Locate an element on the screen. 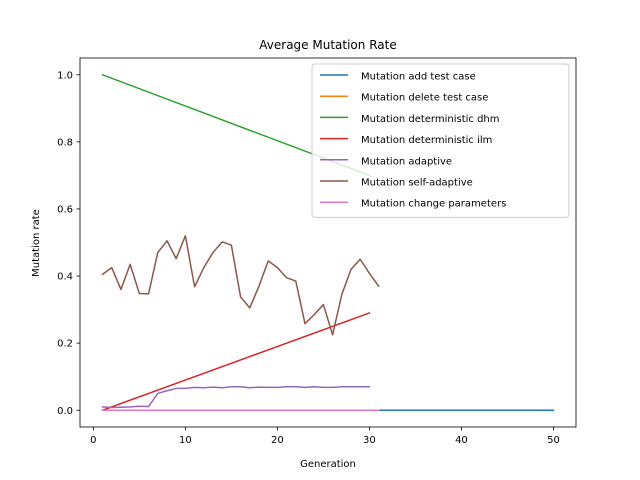 The image size is (640, 480). legend-label: Mutation delete test case is located at coordinates (424, 98).